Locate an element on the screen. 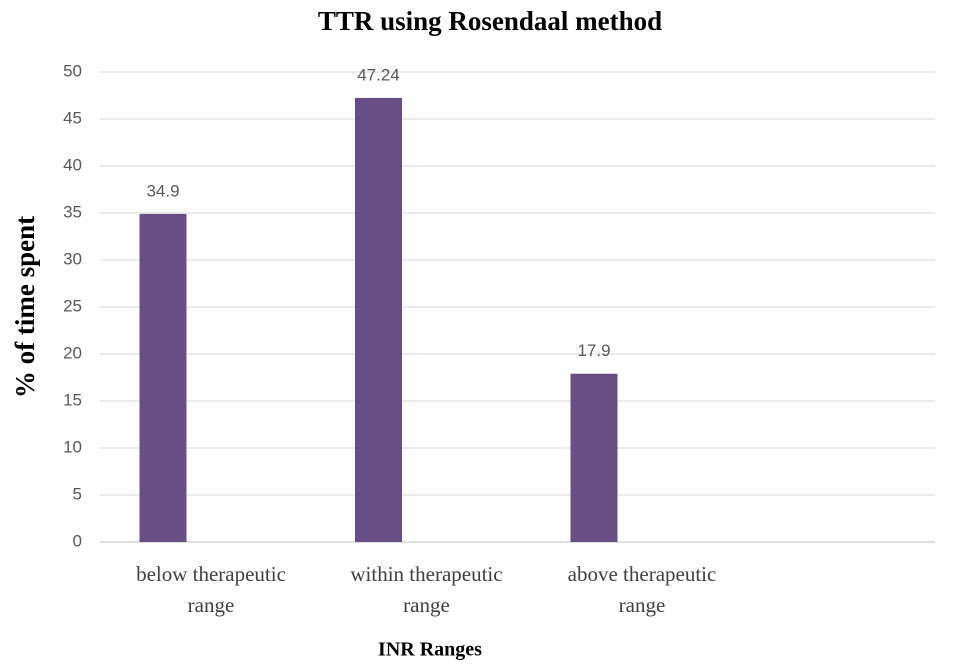 The image size is (955, 666). y-tick-label: 0 is located at coordinates (77, 540).